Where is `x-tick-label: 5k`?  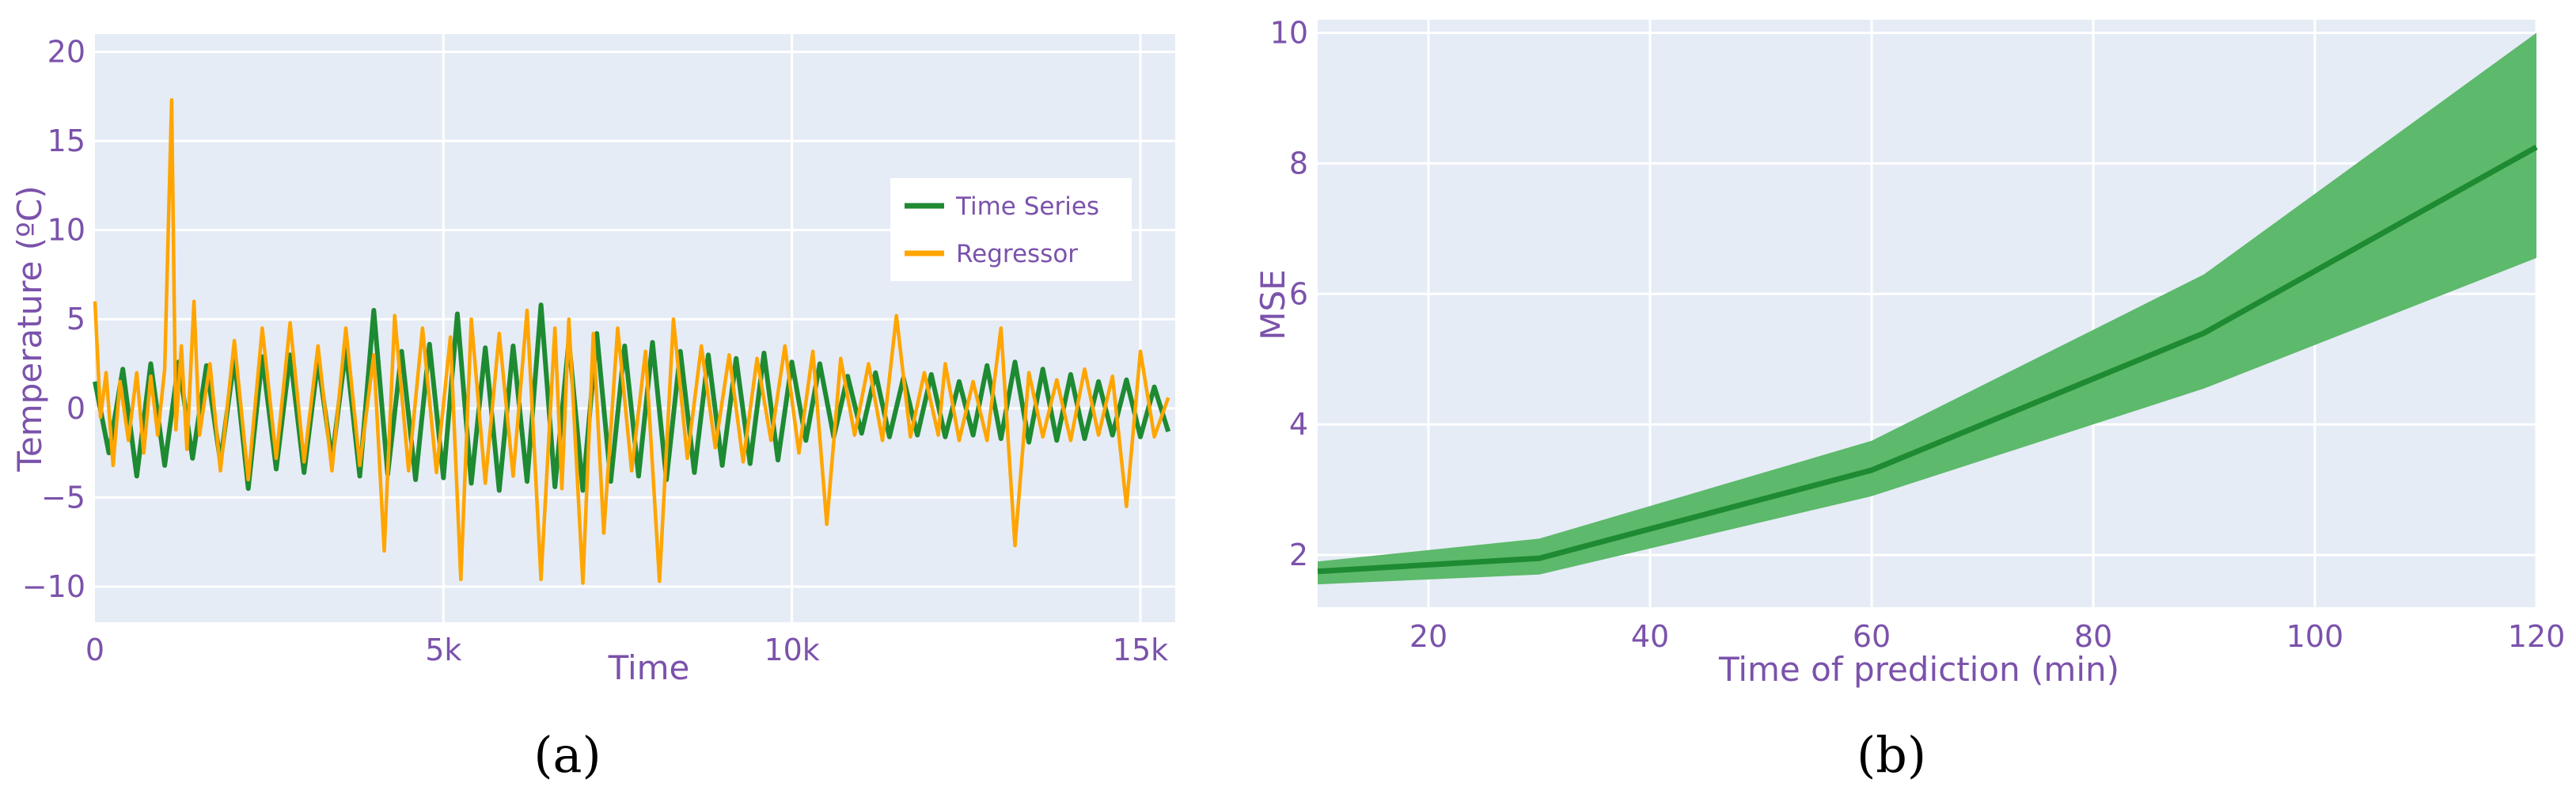
x-tick-label: 5k is located at coordinates (443, 650).